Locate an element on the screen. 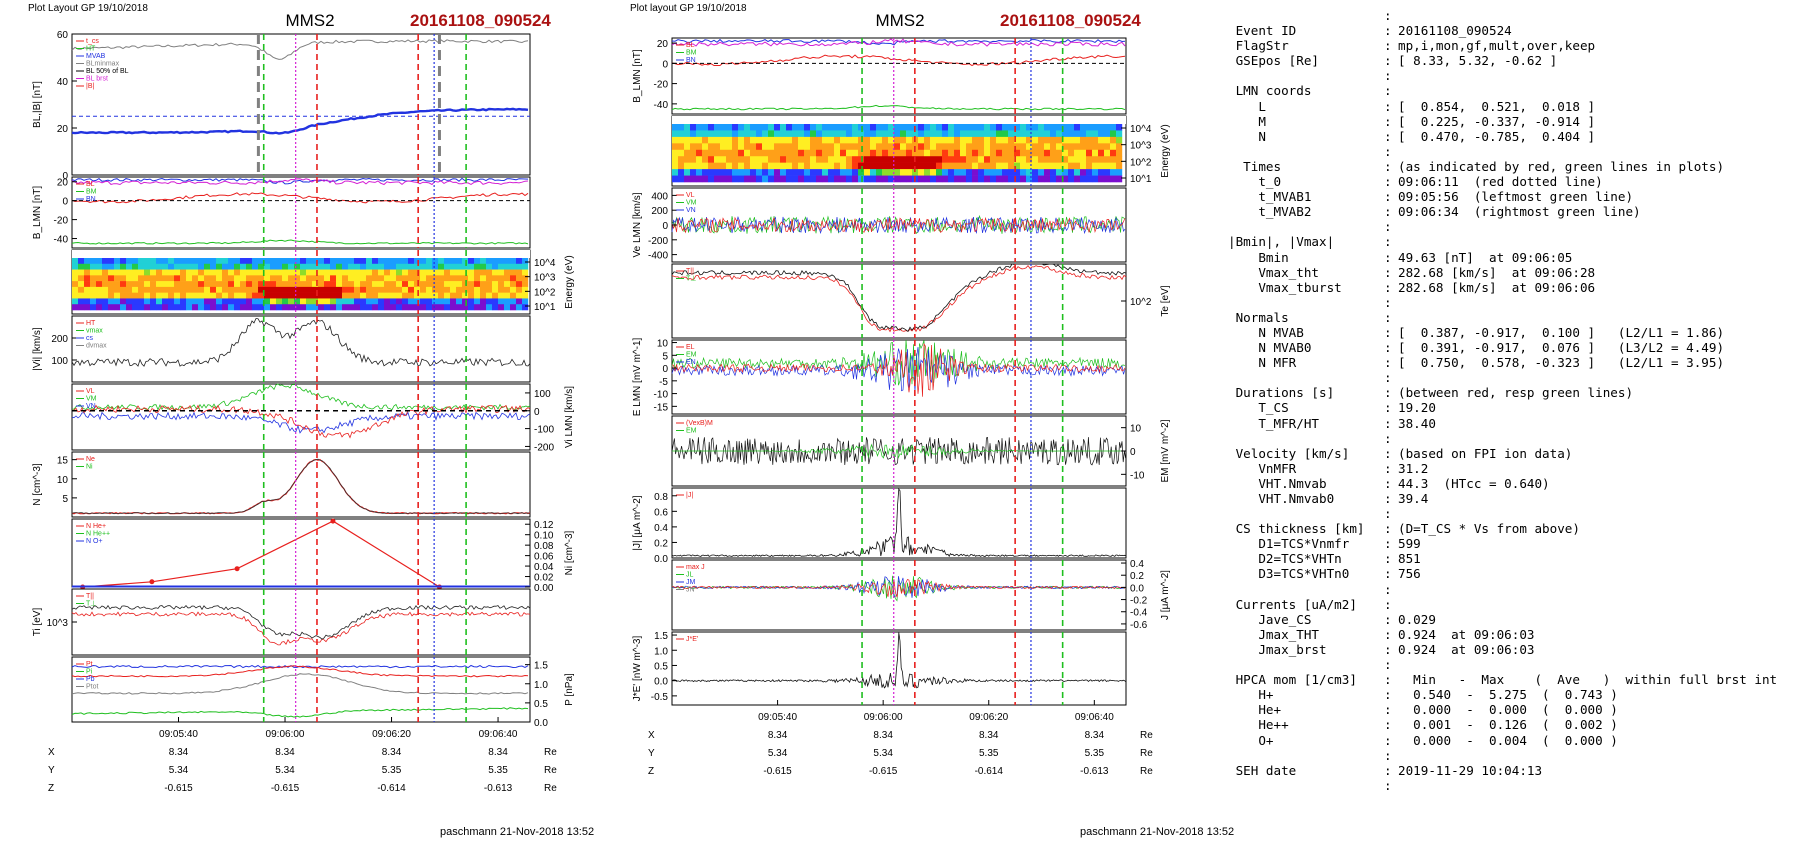  info-key: N is located at coordinates (1247, 136).